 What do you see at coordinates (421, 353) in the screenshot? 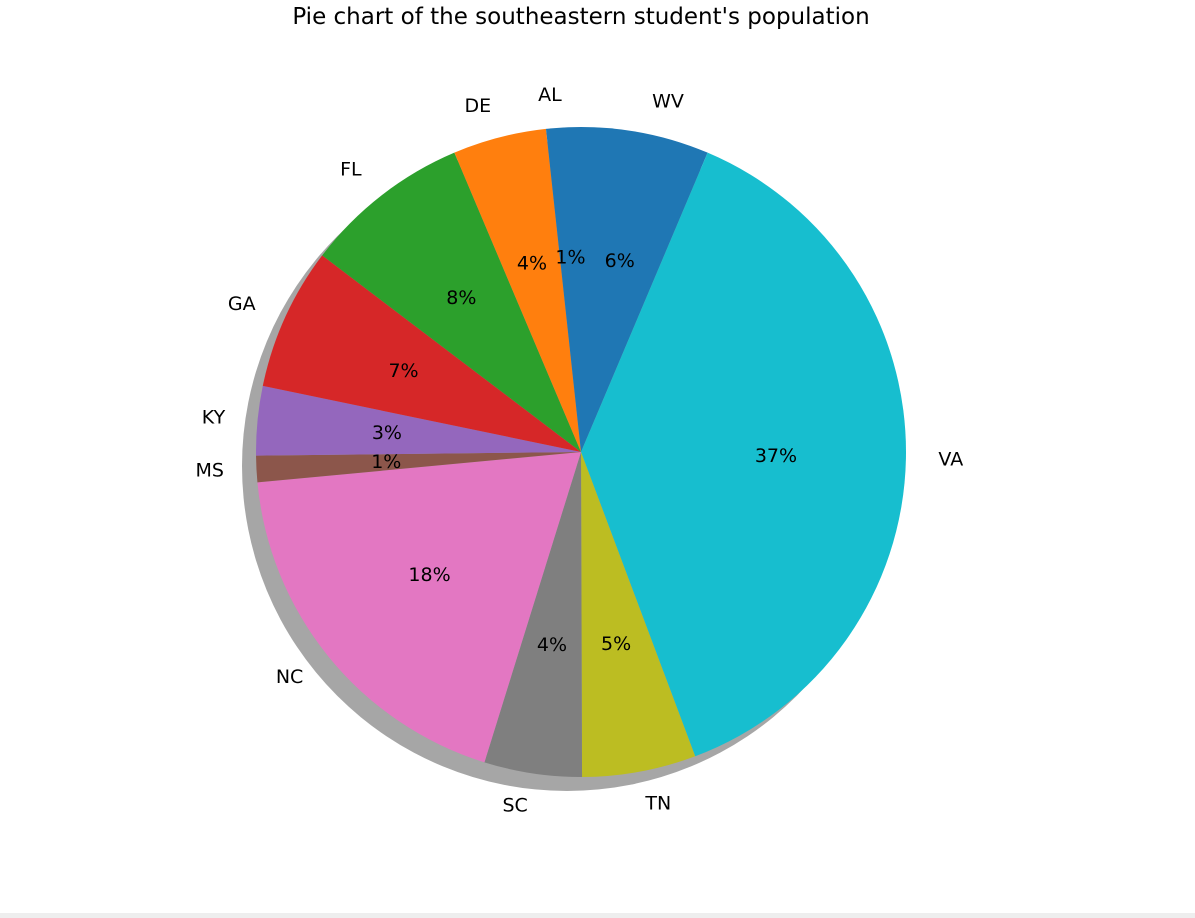
I see `pie-slice-ga` at bounding box center [421, 353].